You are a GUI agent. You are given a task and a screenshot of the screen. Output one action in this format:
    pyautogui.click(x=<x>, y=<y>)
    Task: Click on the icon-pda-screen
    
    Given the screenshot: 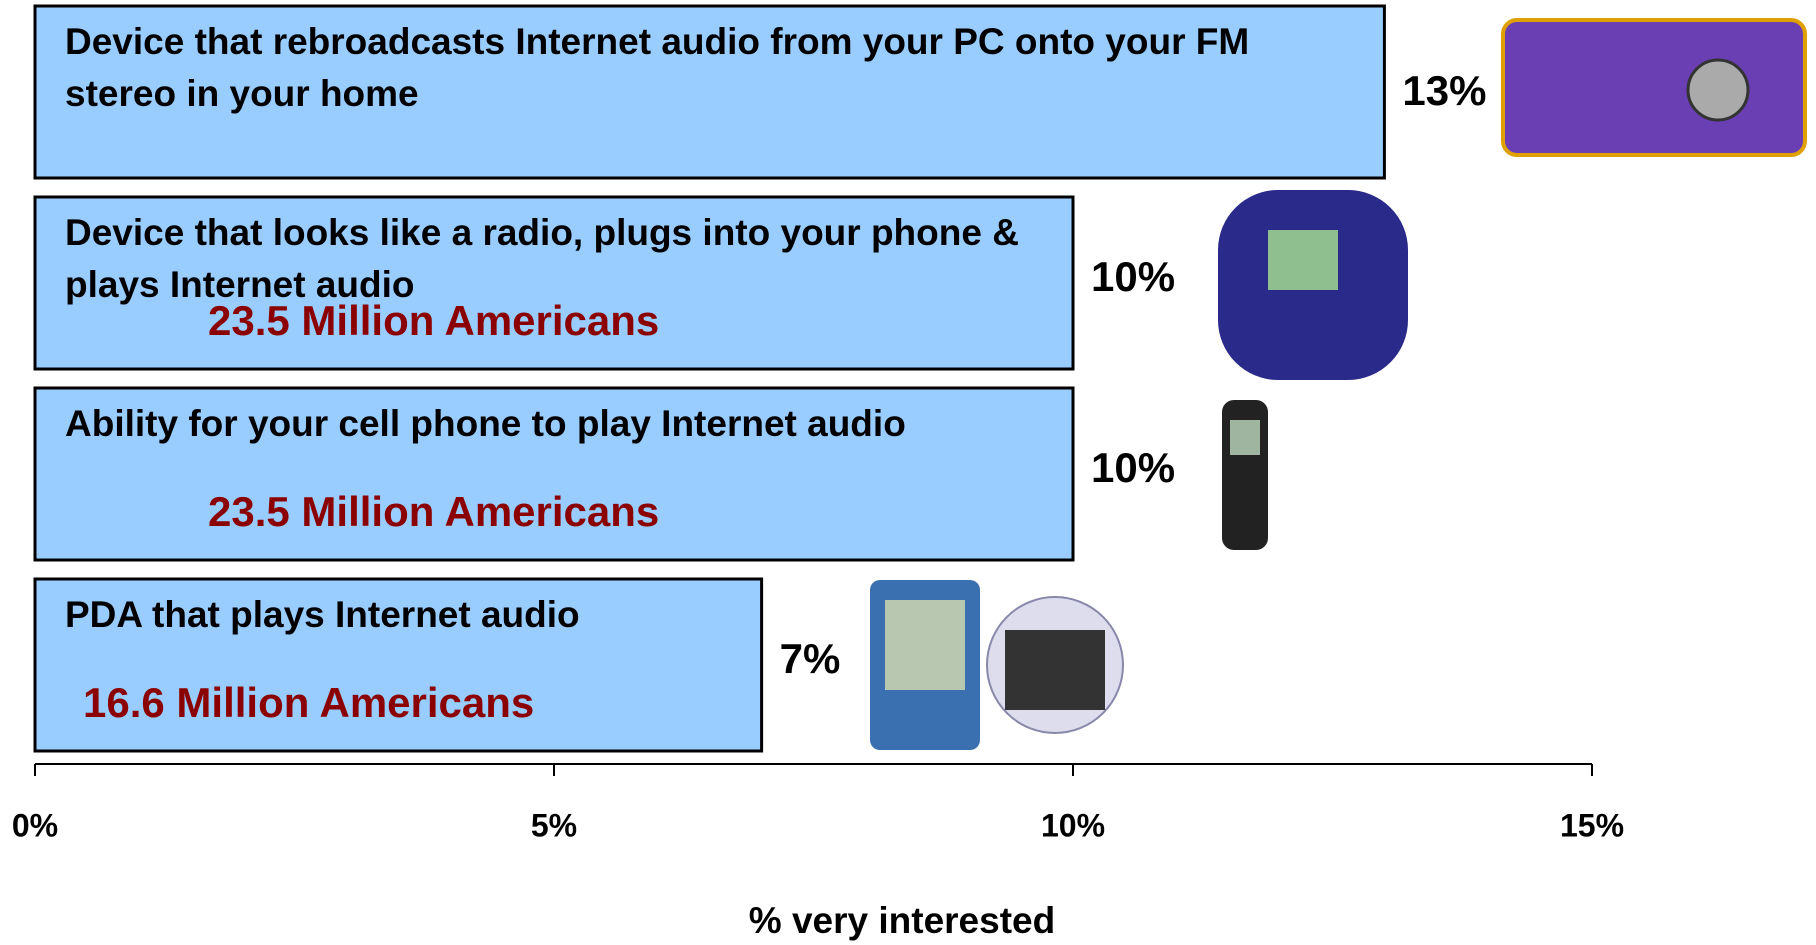 What is the action you would take?
    pyautogui.click(x=925, y=645)
    